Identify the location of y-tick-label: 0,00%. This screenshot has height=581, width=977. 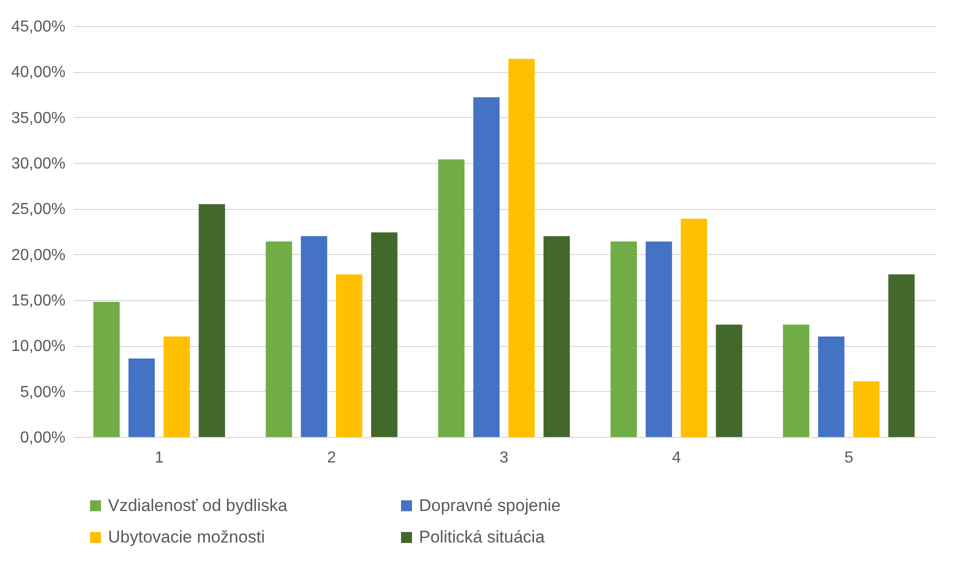
(43, 438).